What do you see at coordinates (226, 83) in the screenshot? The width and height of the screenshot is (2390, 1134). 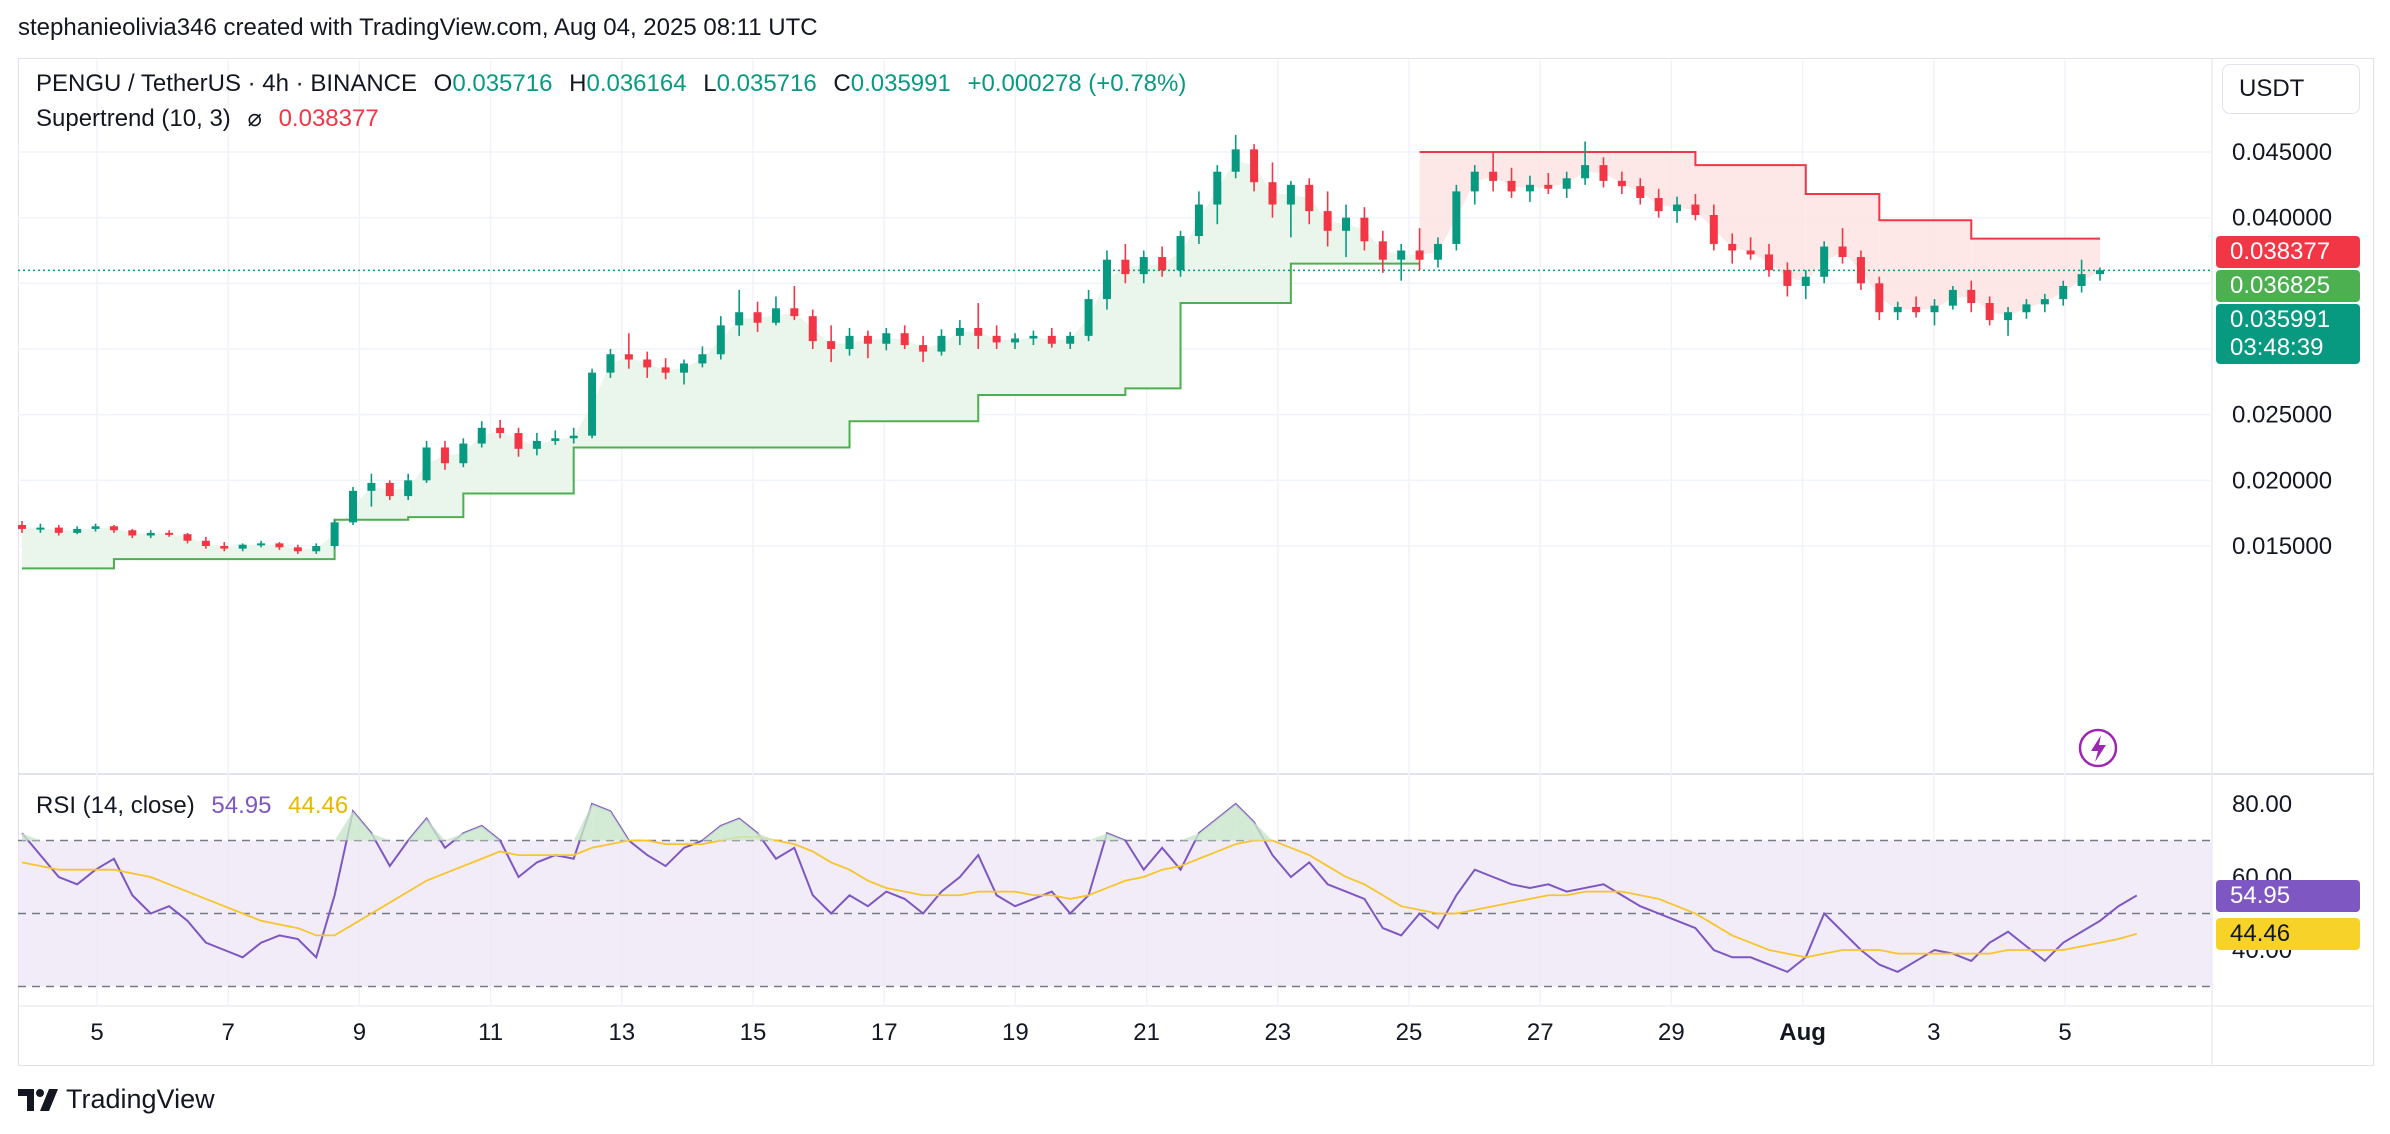 I see `symbol-name: PENGU / TetherUS · 4h · BINANCE` at bounding box center [226, 83].